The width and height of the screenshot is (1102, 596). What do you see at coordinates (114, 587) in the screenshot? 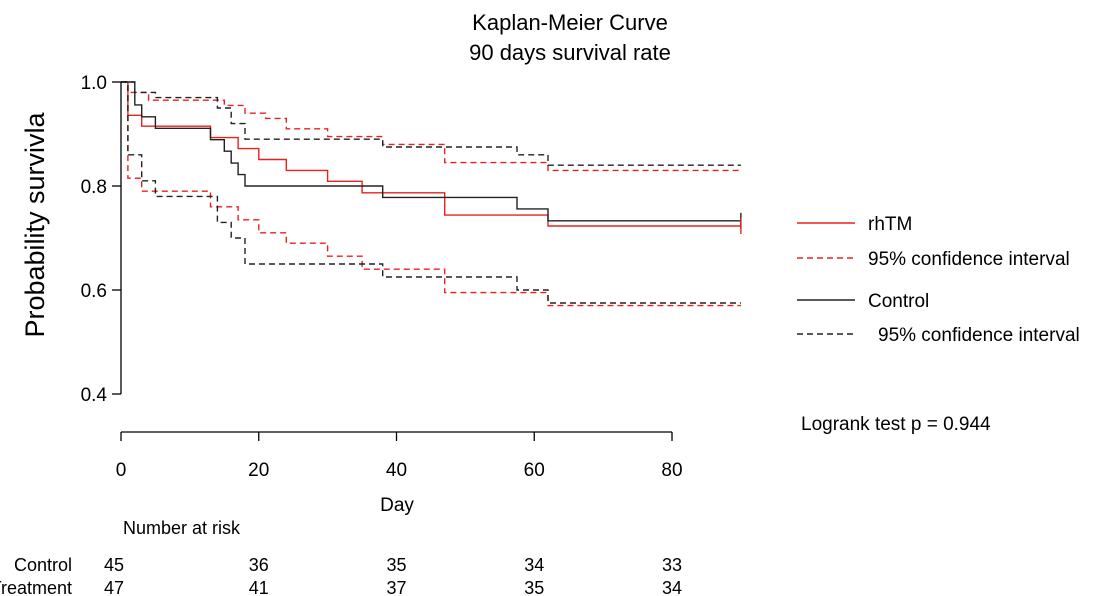
I see `risk-count: 47` at bounding box center [114, 587].